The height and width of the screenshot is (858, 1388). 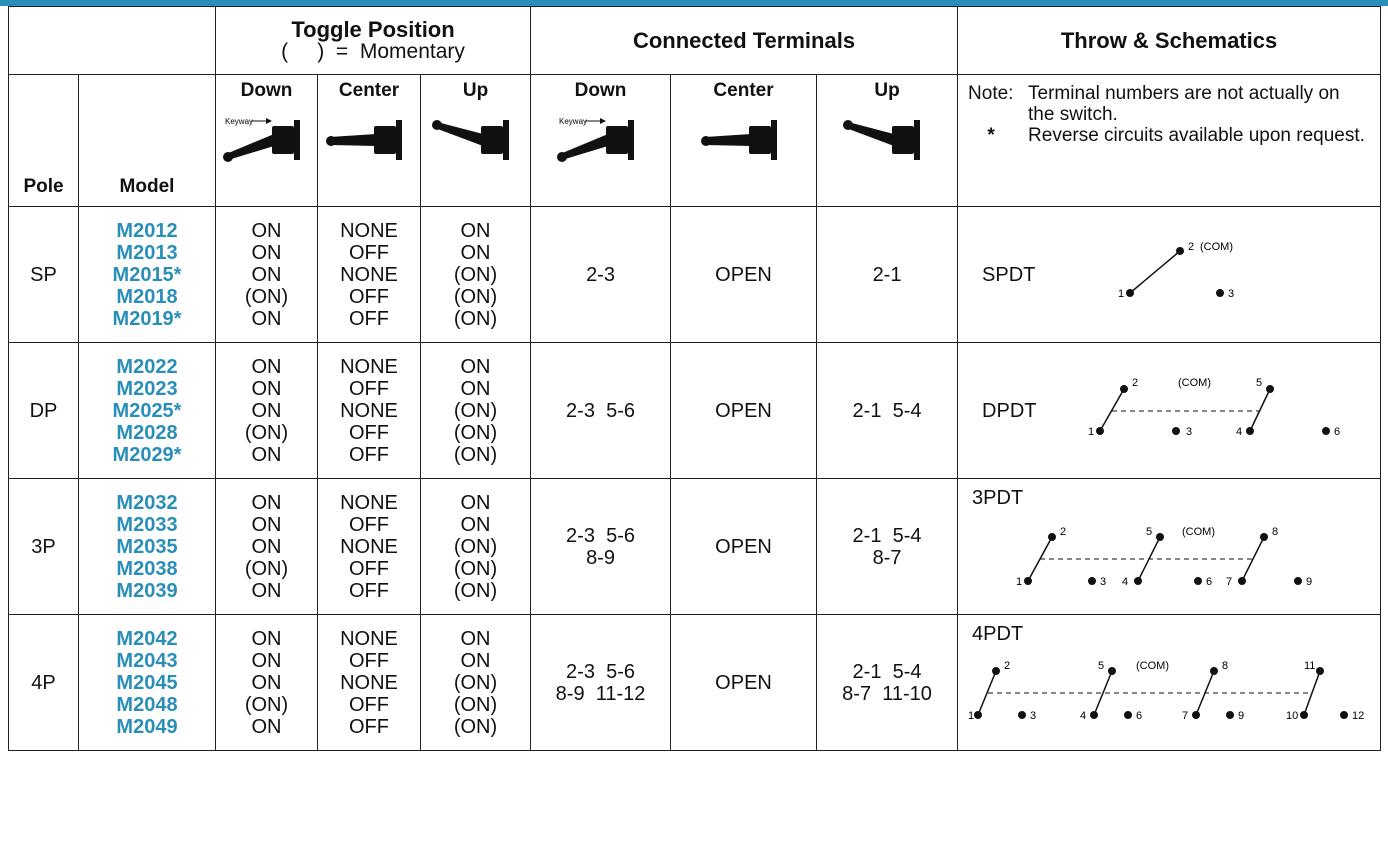 I want to click on toggle-center-switch-icon, so click(x=364, y=140).